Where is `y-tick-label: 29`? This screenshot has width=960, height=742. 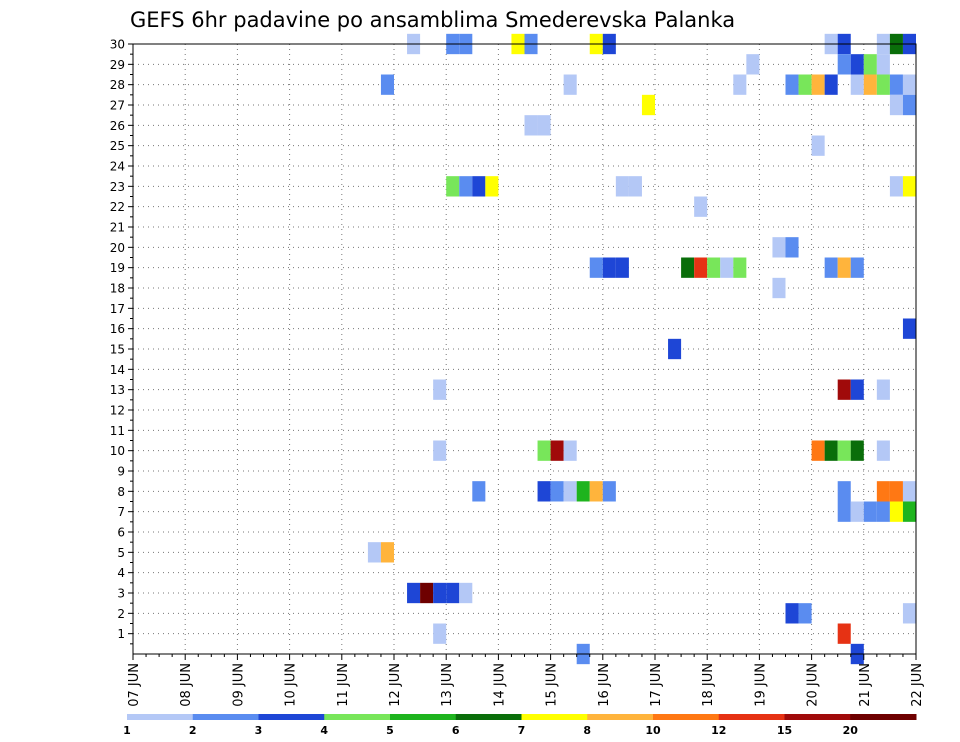
y-tick-label: 29 is located at coordinates (117, 65).